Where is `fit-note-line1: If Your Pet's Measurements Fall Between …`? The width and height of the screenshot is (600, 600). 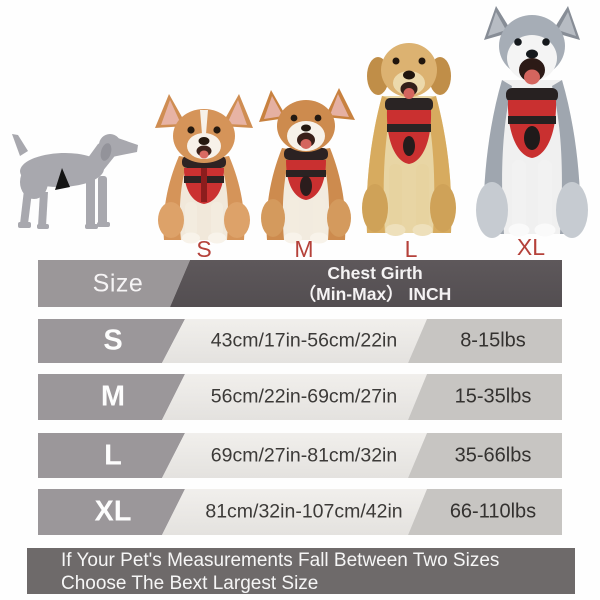 fit-note-line1: If Your Pet's Measurements Fall Between … is located at coordinates (280, 560).